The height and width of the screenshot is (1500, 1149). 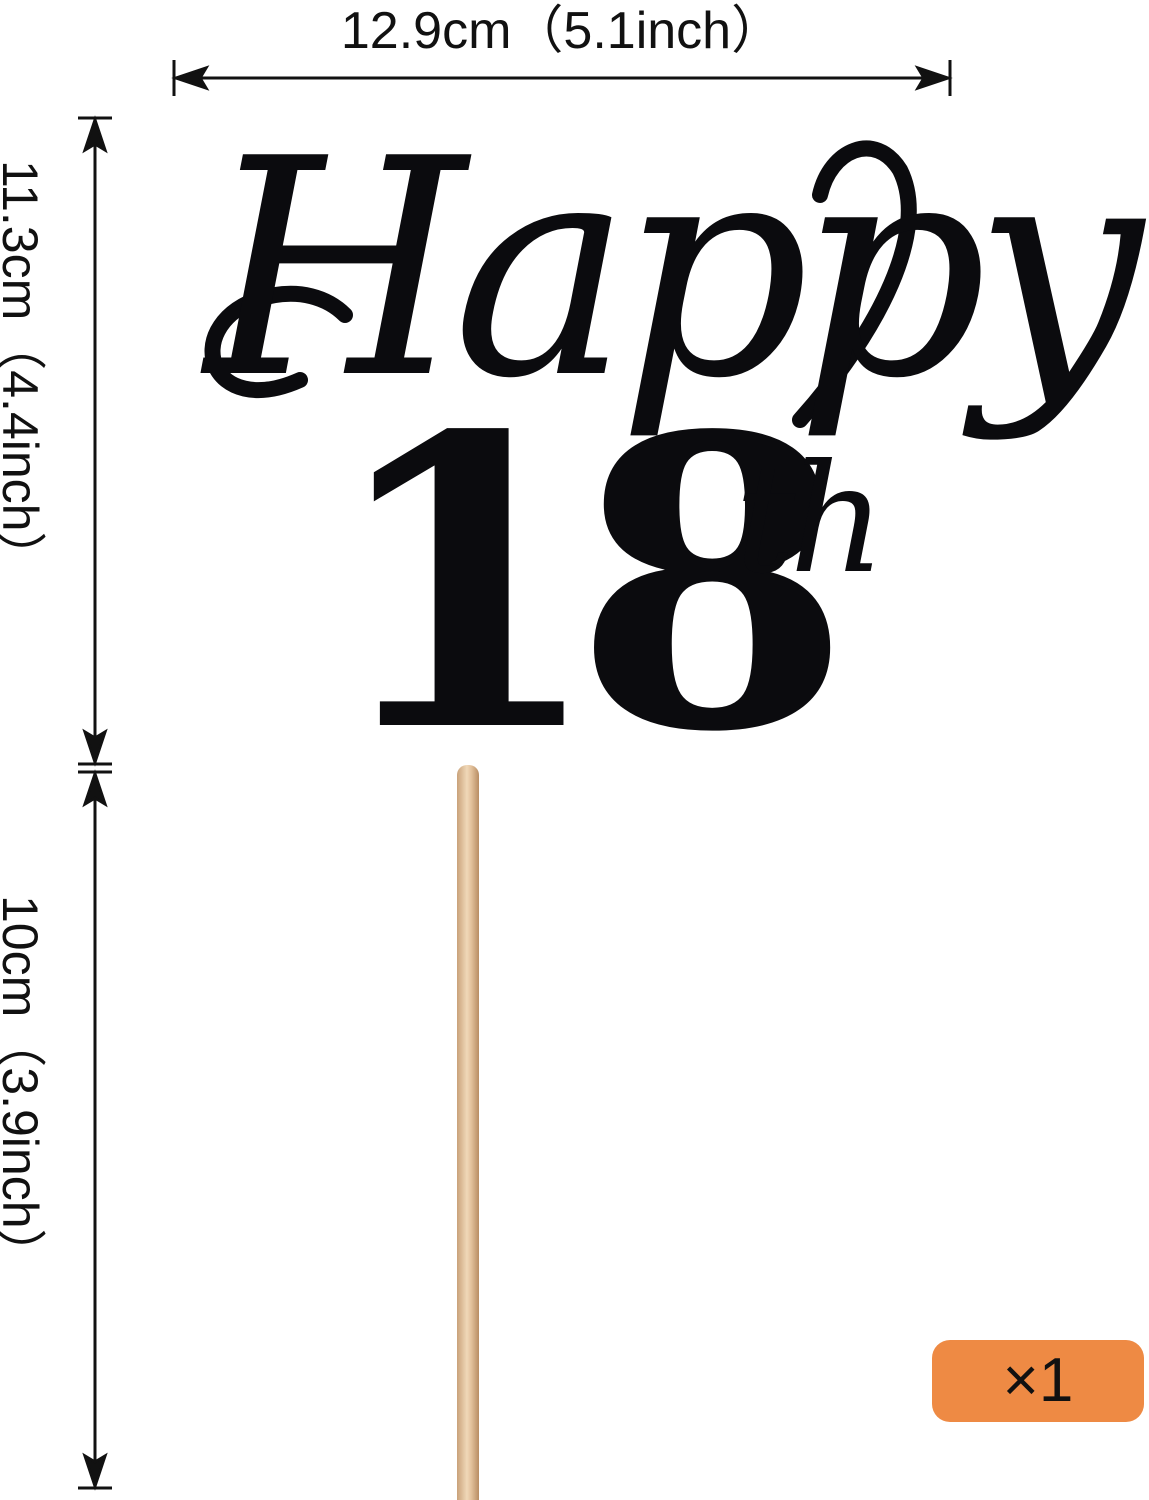 What do you see at coordinates (95, 1130) in the screenshot?
I see `stick-length-dimension-line` at bounding box center [95, 1130].